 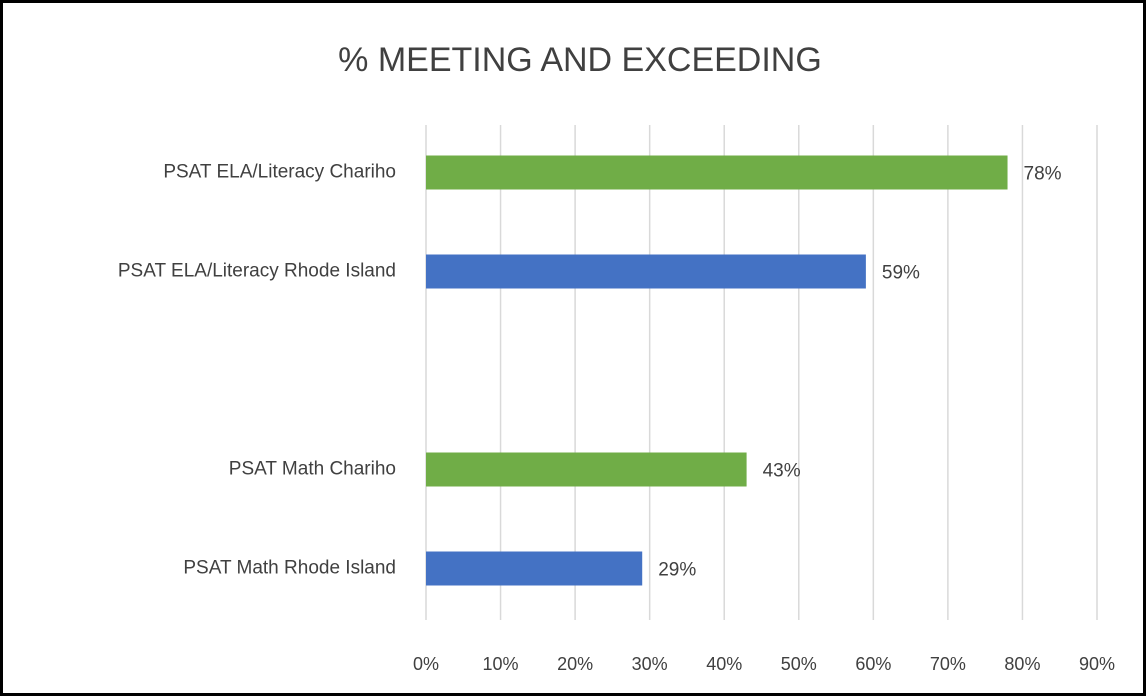 I want to click on data-label: 59%, so click(x=901, y=273).